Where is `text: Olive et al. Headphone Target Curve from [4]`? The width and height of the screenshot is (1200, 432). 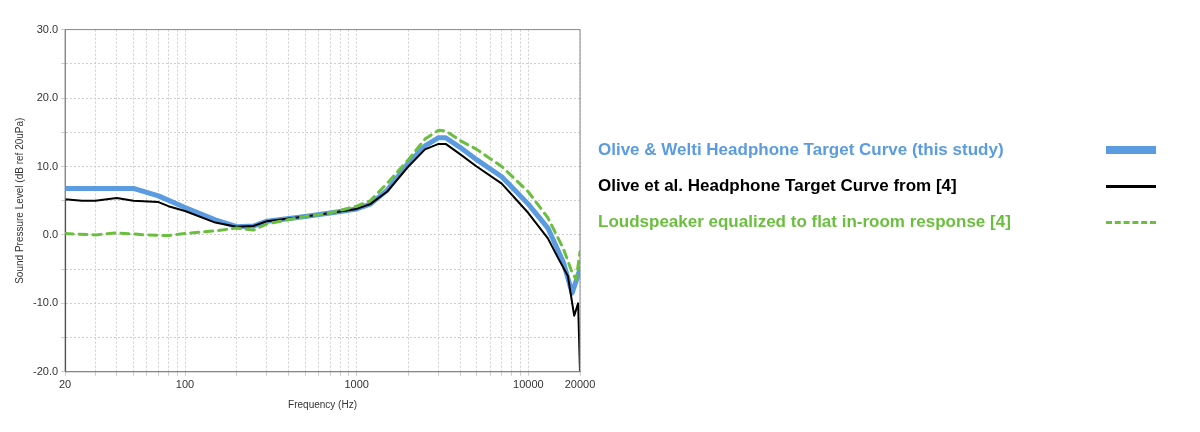 text: Olive et al. Headphone Target Curve from [4] is located at coordinates (778, 186).